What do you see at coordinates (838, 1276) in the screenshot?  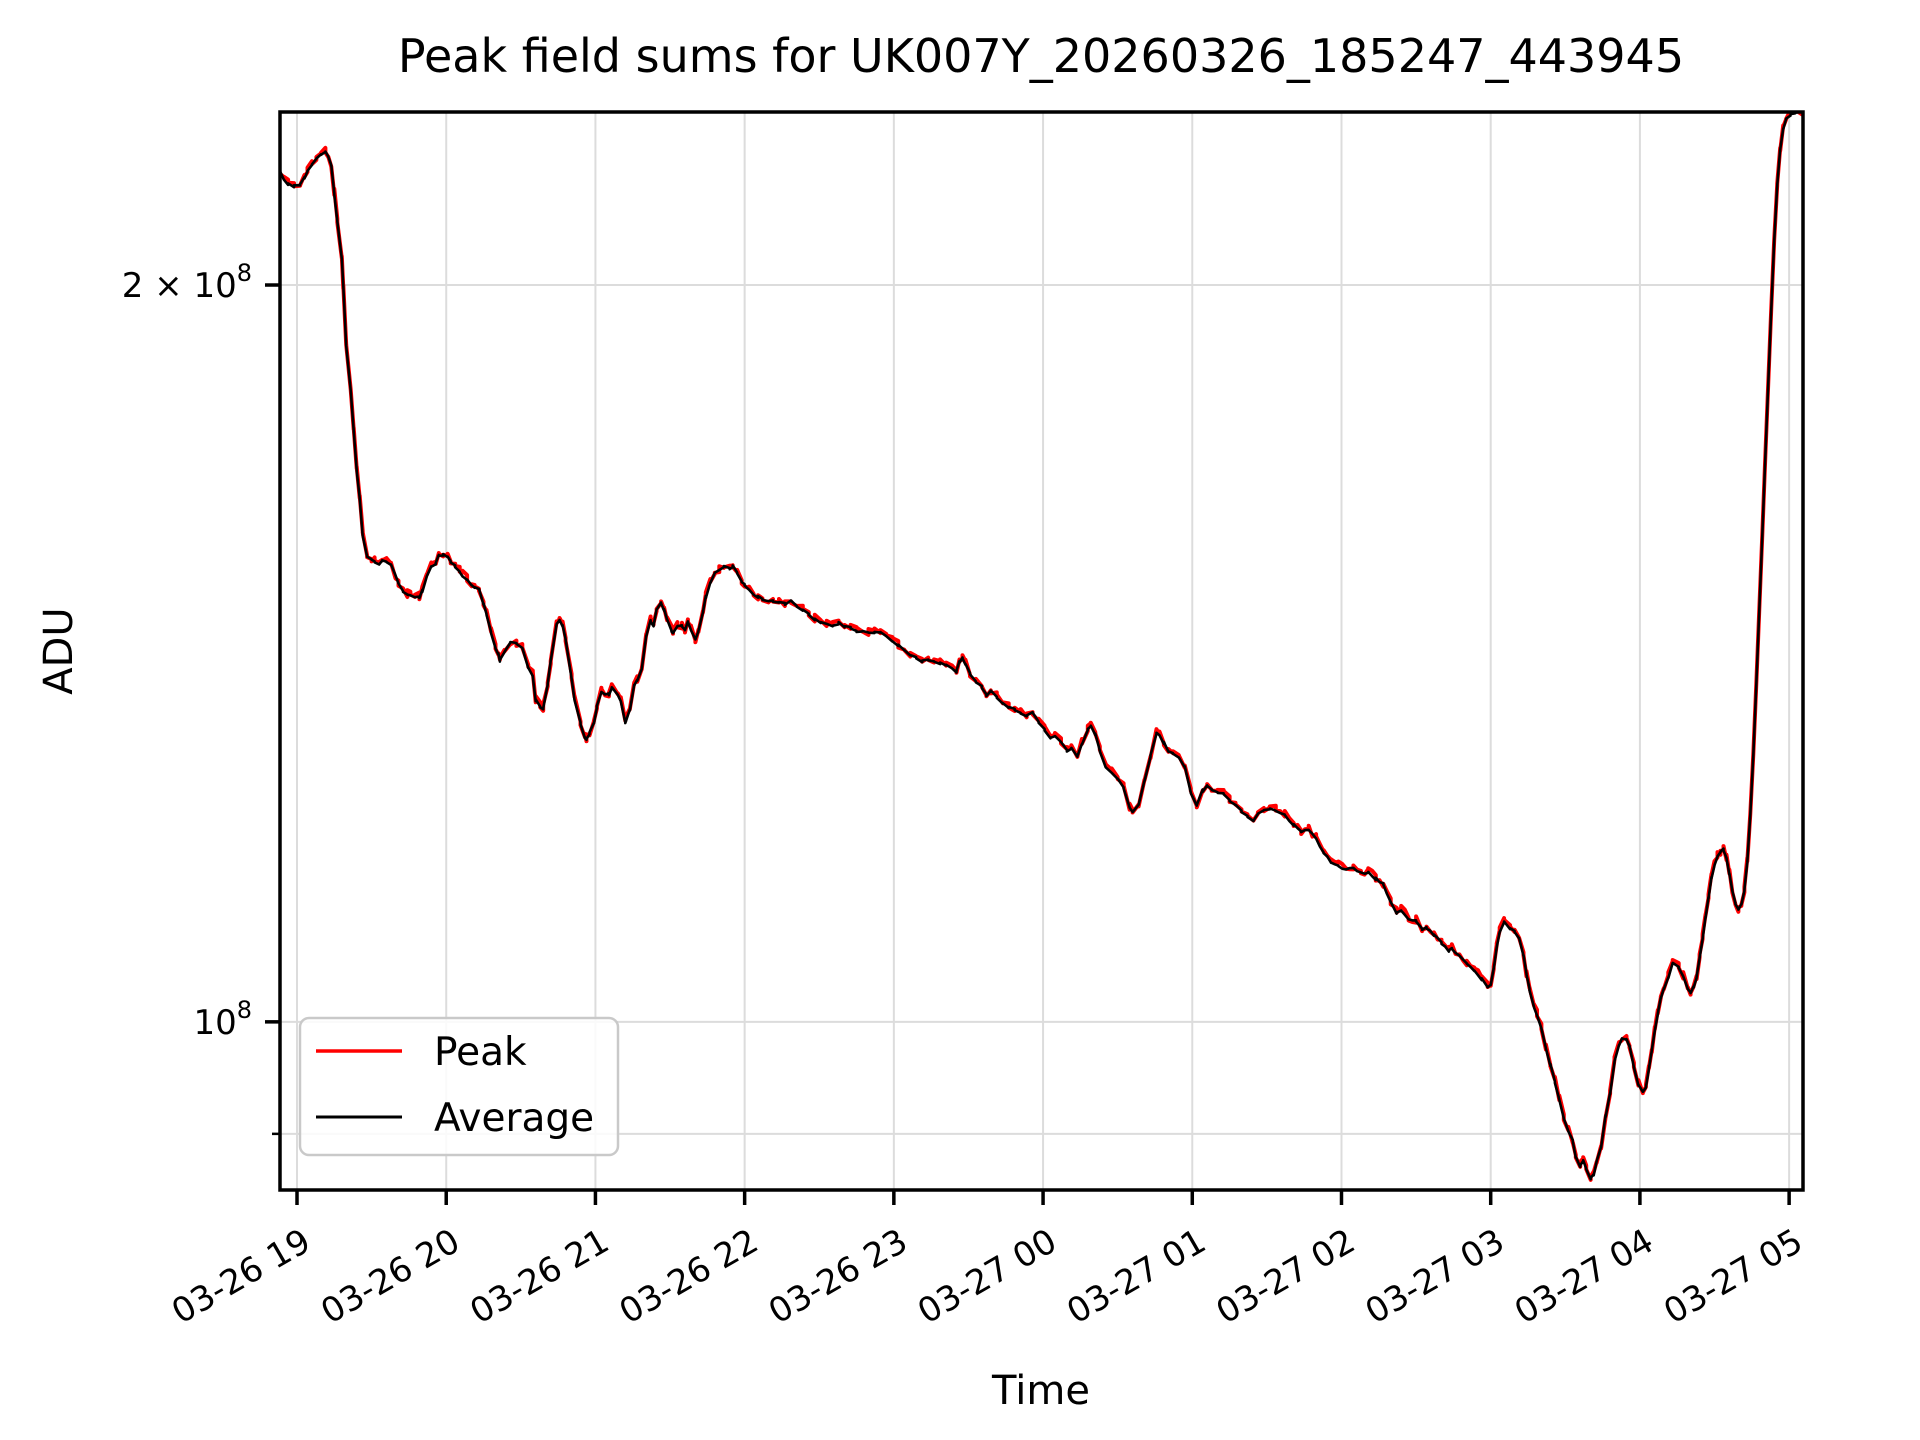 I see `x-tick-label: 03-26 23` at bounding box center [838, 1276].